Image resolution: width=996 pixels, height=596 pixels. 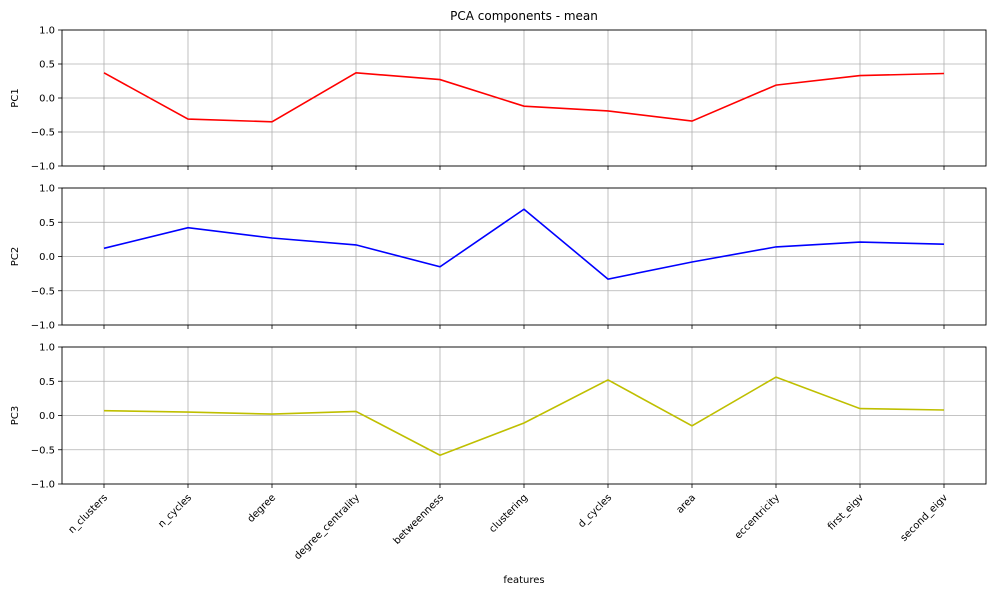 I want to click on chart-title: PCA components - mean, so click(x=524, y=16).